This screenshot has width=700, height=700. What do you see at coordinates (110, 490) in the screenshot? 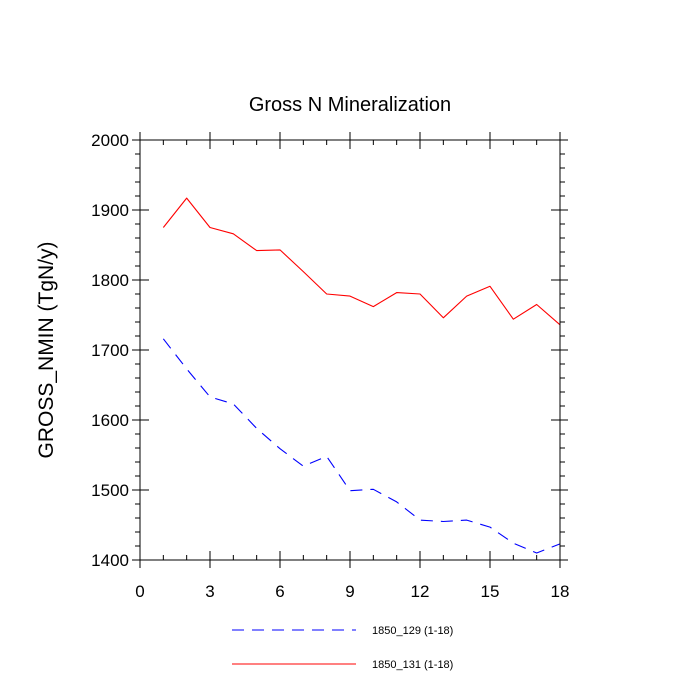
I see `y-tick-label: 1500` at bounding box center [110, 490].